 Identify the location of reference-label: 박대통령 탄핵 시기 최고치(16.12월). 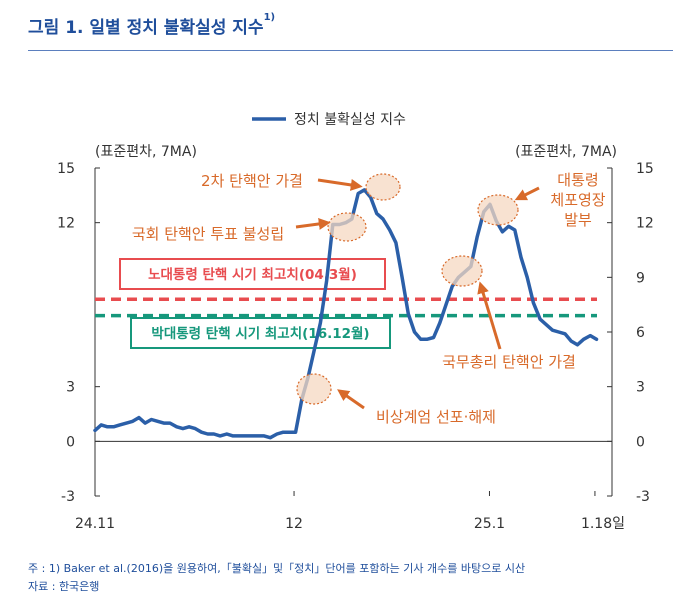
(260, 333).